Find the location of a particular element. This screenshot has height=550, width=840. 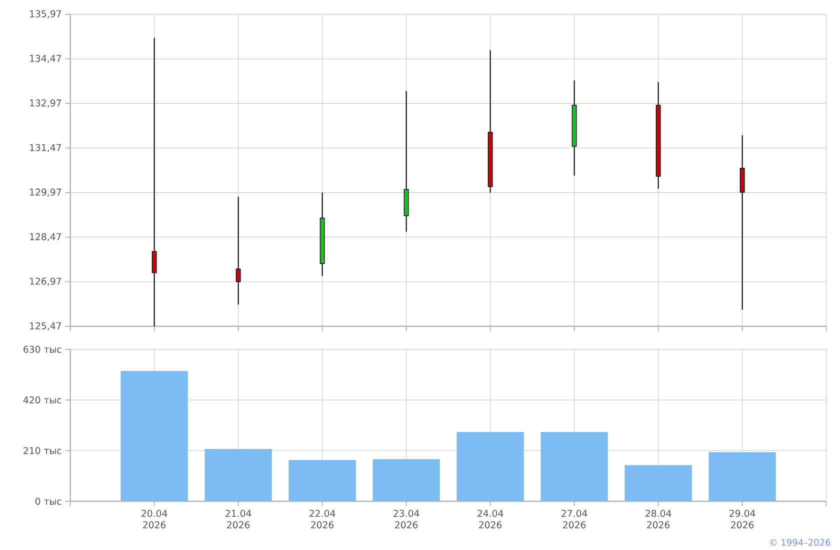

x-tick-label: 23.04 2026 is located at coordinates (407, 519).